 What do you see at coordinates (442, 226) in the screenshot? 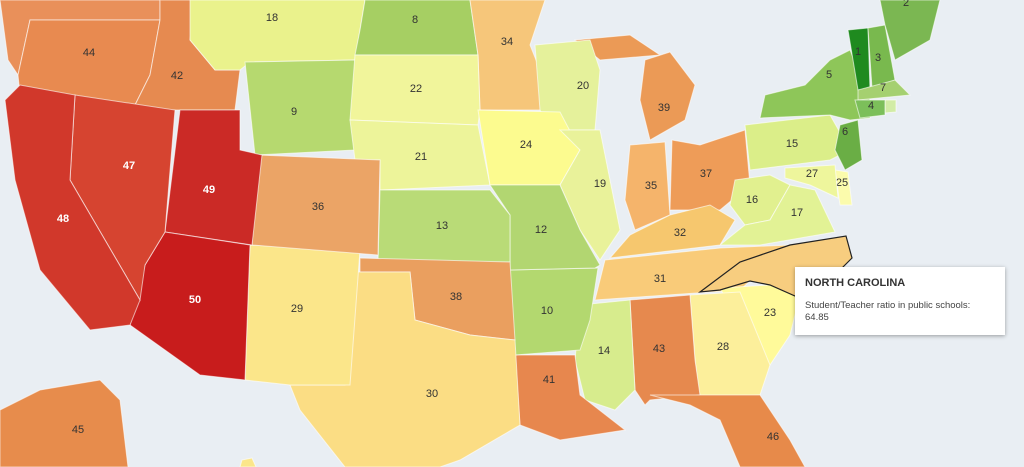
I see `state-label: 13` at bounding box center [442, 226].